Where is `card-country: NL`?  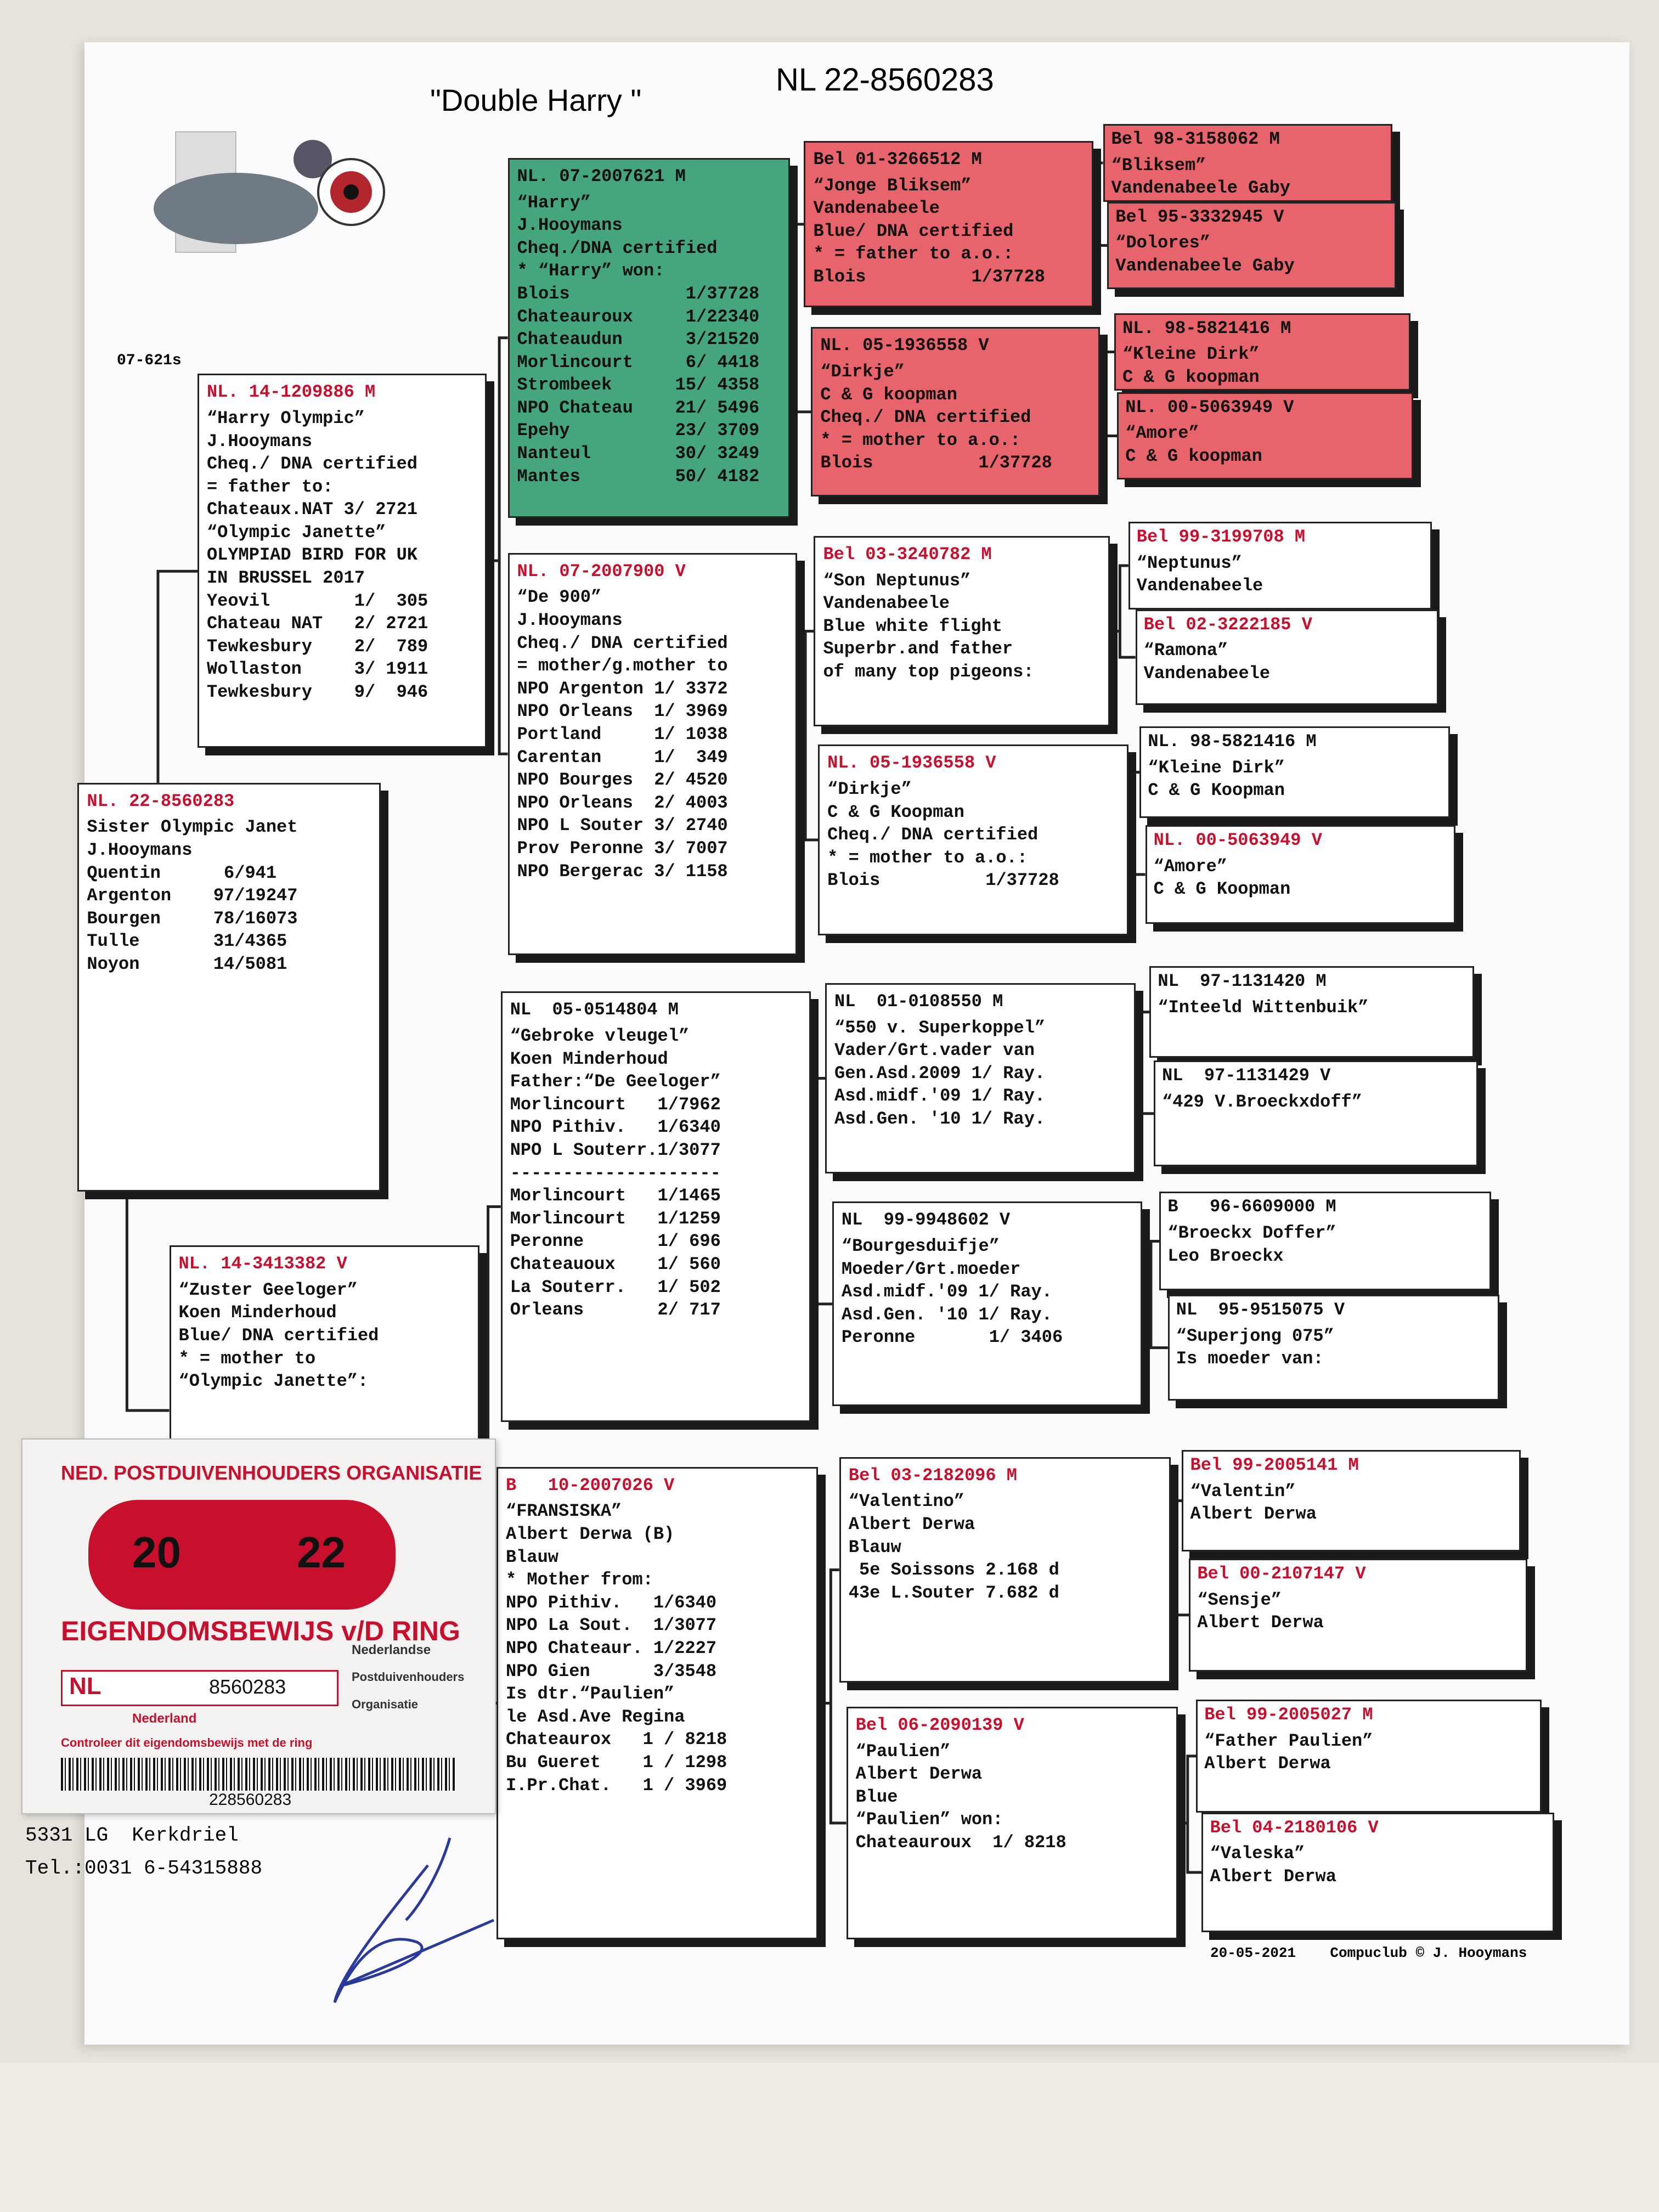 card-country: NL is located at coordinates (85, 1686).